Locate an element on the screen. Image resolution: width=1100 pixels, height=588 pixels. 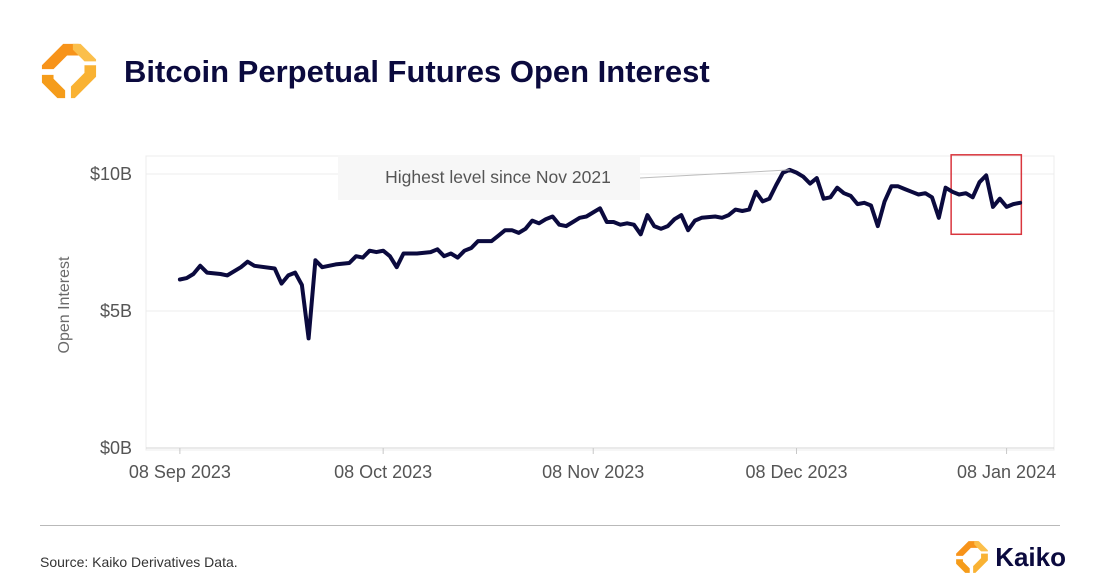
x-tick-label: 08 Sep 2023 is located at coordinates (180, 472).